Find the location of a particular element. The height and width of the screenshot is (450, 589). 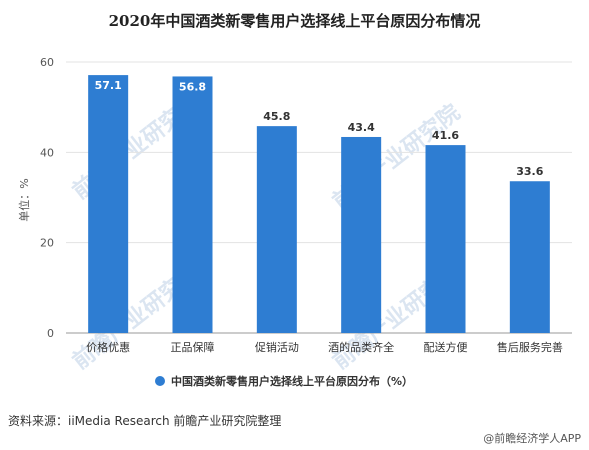

x-tick-label: 酒的品类齐全 is located at coordinates (361, 347).